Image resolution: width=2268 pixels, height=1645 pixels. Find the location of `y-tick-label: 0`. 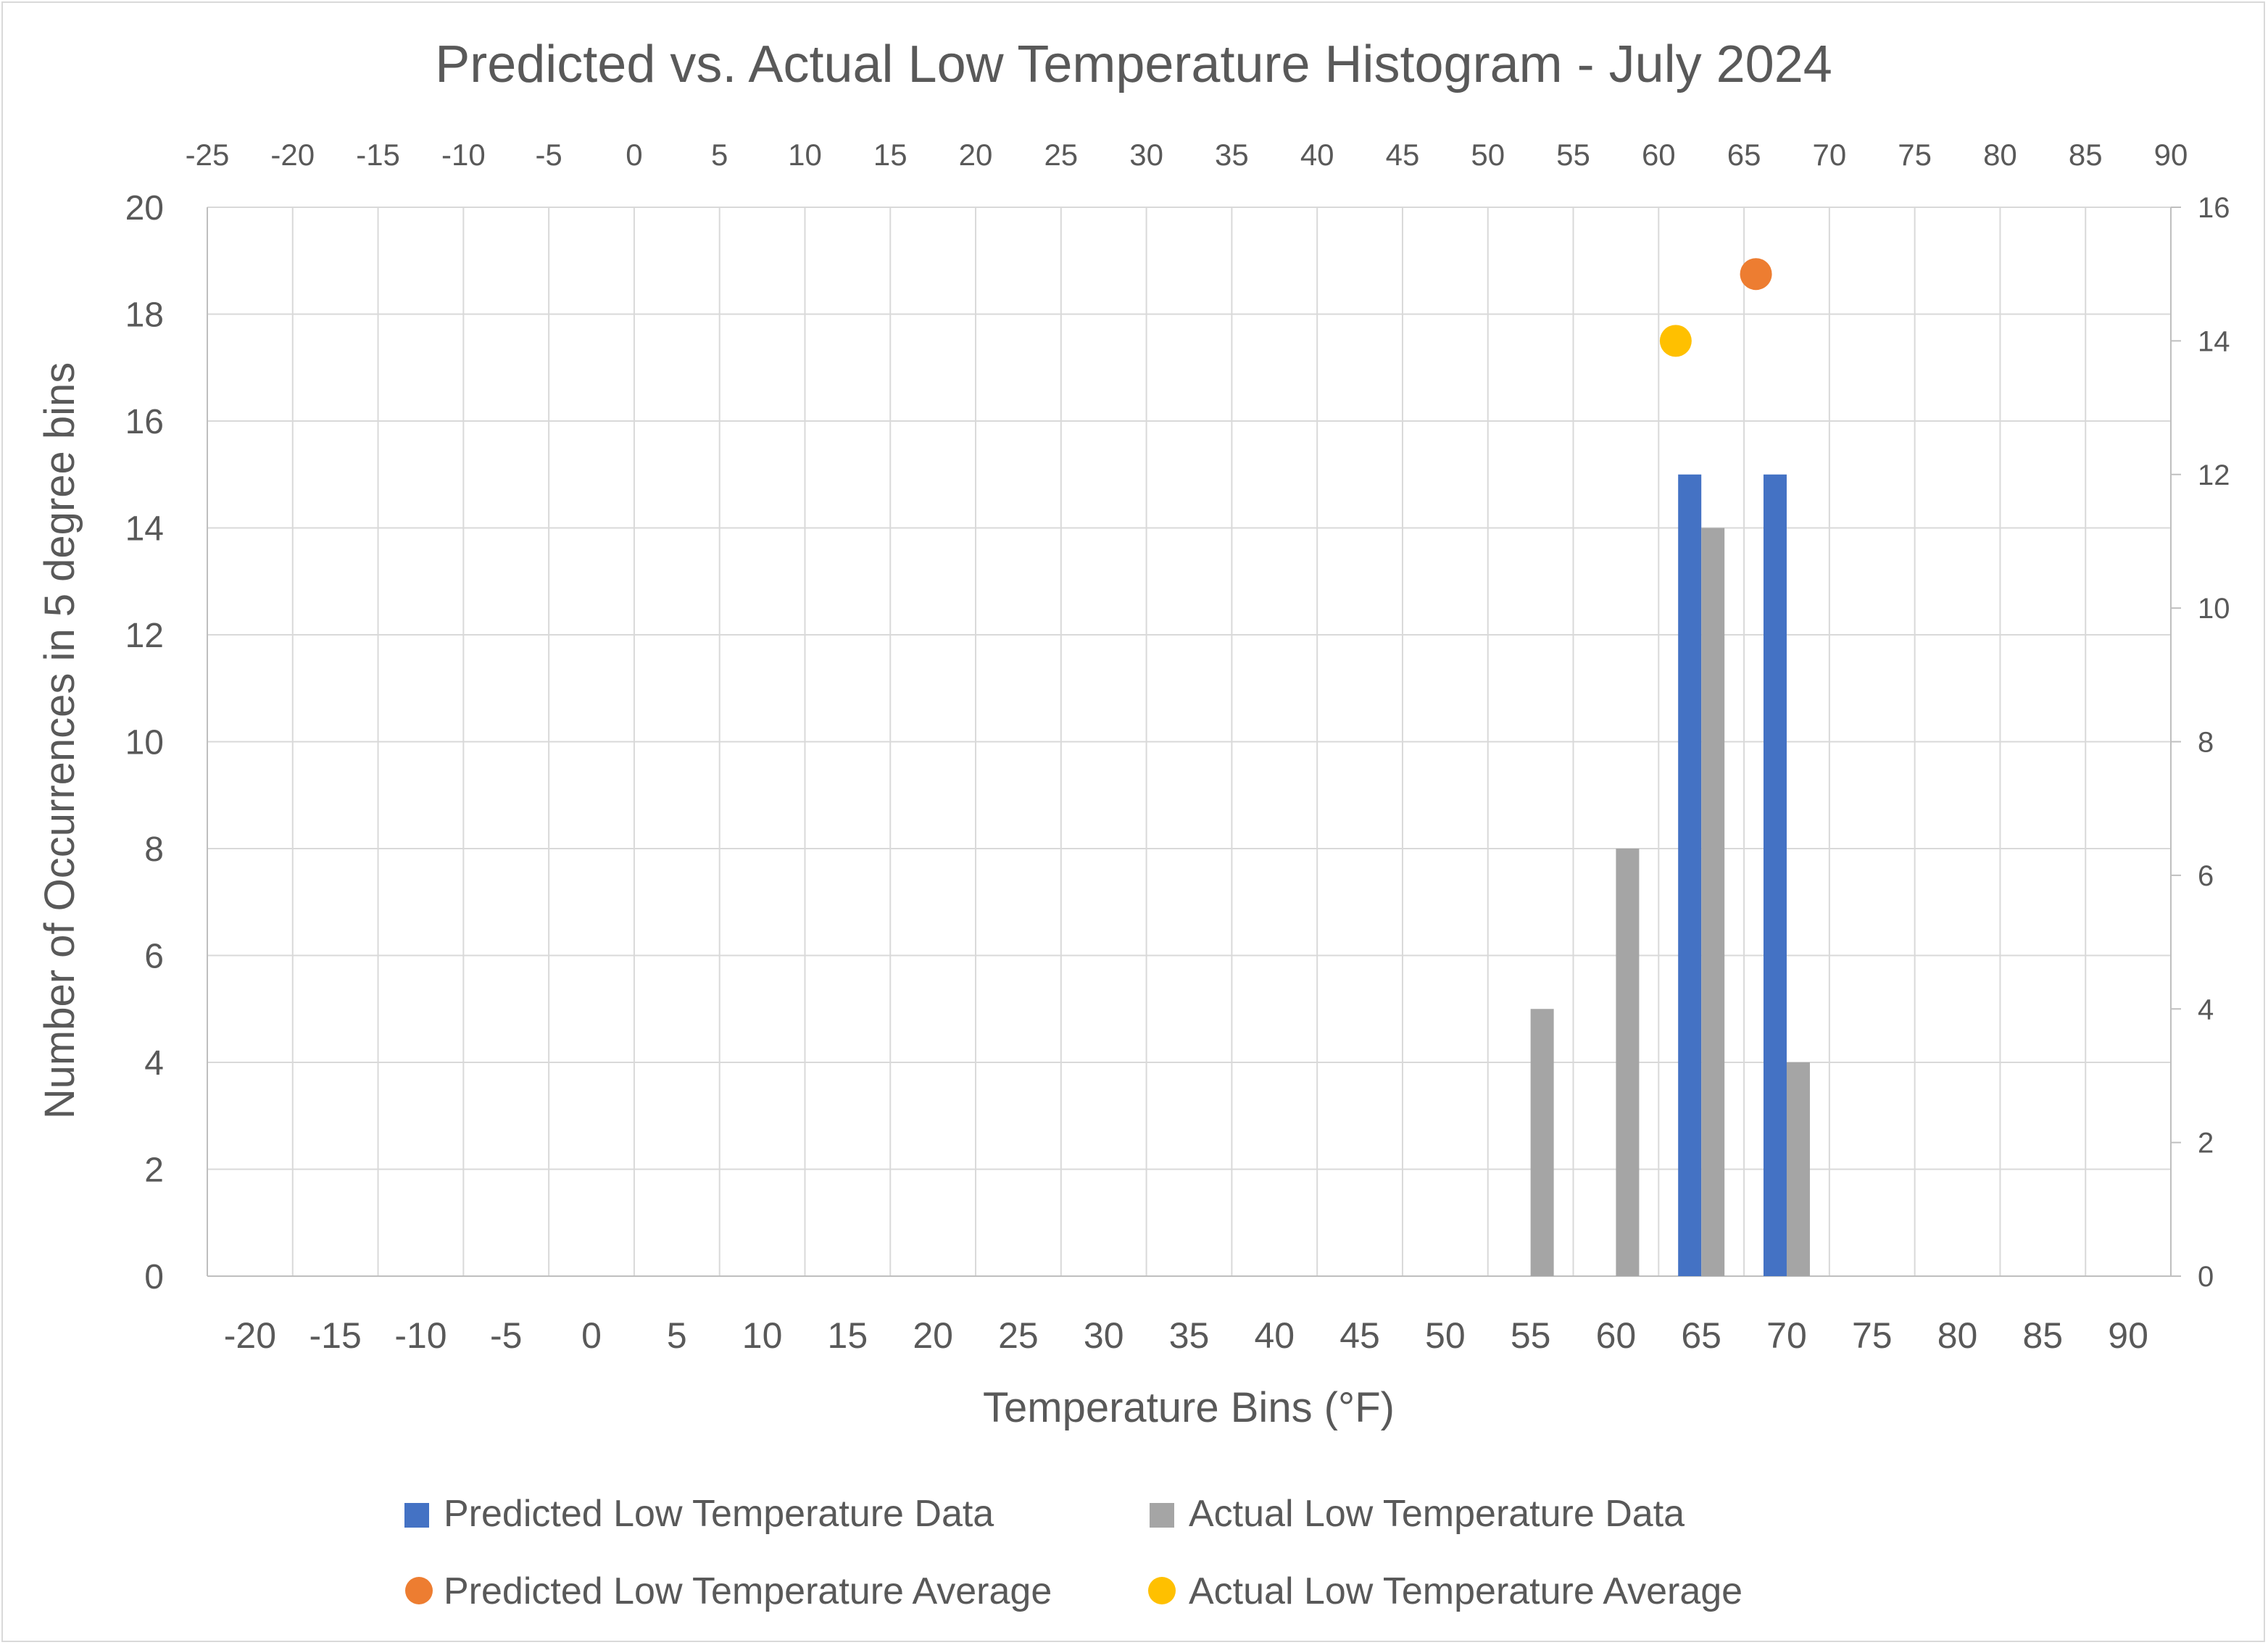

y-tick-label: 0 is located at coordinates (154, 1277).